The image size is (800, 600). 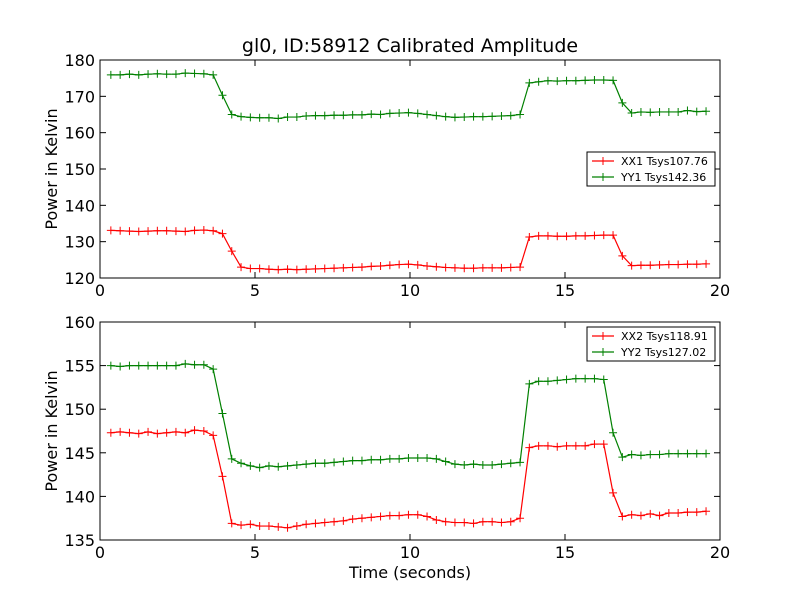 What do you see at coordinates (565, 290) in the screenshot?
I see `x-tick-label-1-3: 15` at bounding box center [565, 290].